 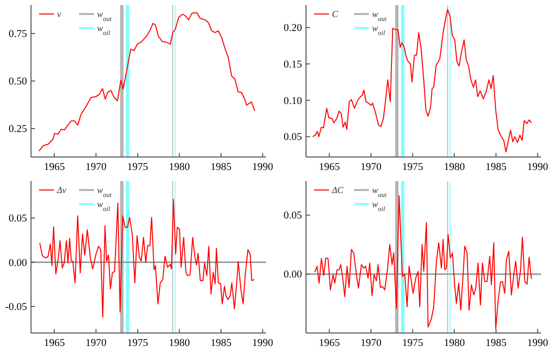 I want to click on legend-label: ΔC, so click(x=337, y=190).